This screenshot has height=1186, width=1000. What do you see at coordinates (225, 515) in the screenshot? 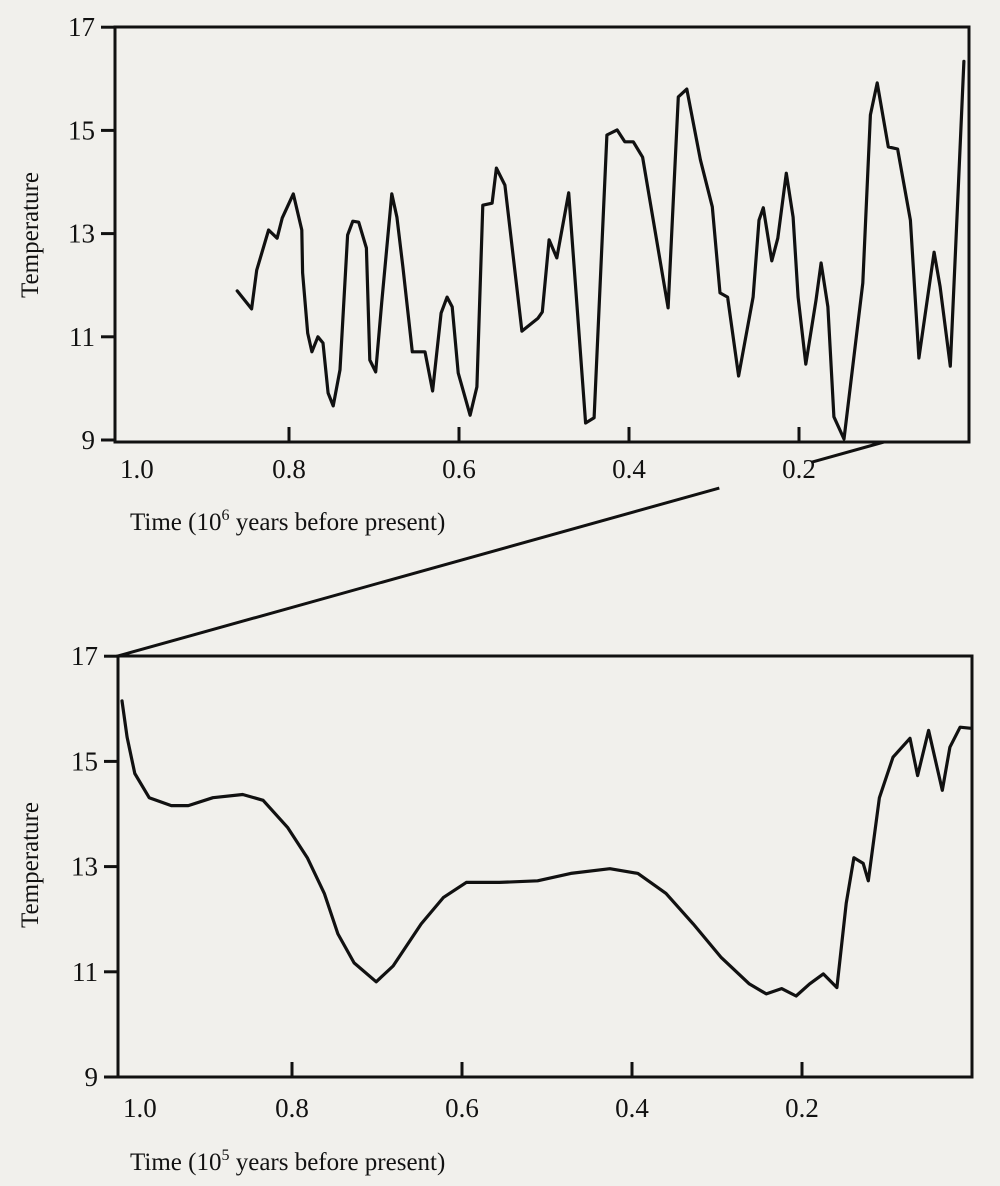
I see `x-axis-title-exponent: 6` at bounding box center [225, 515].